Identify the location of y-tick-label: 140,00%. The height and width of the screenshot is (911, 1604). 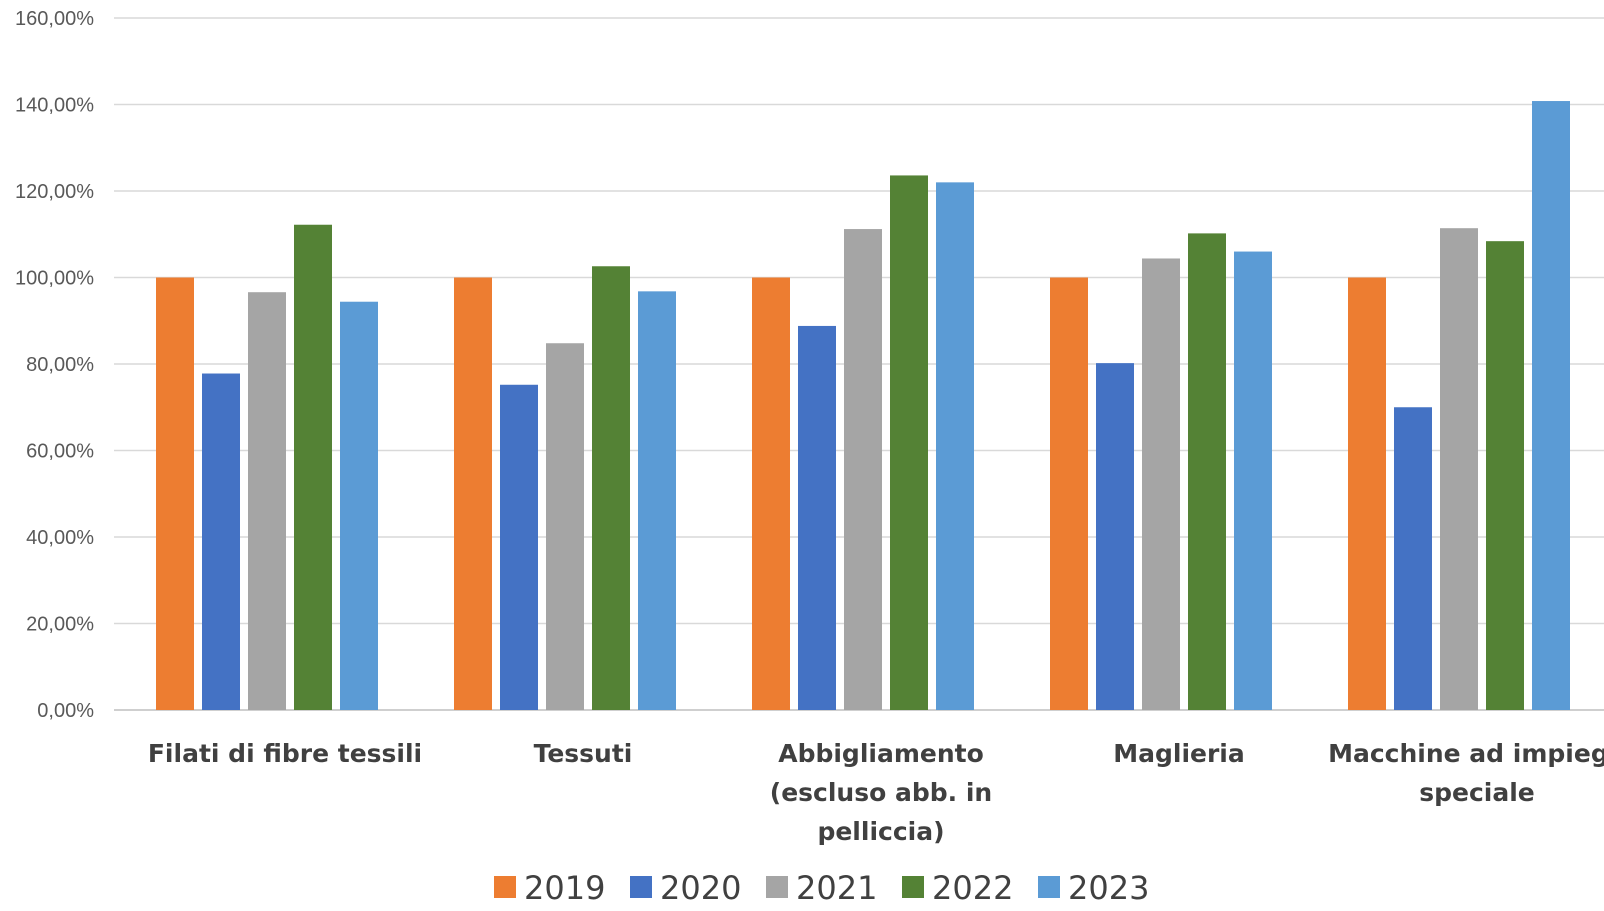
(54, 106).